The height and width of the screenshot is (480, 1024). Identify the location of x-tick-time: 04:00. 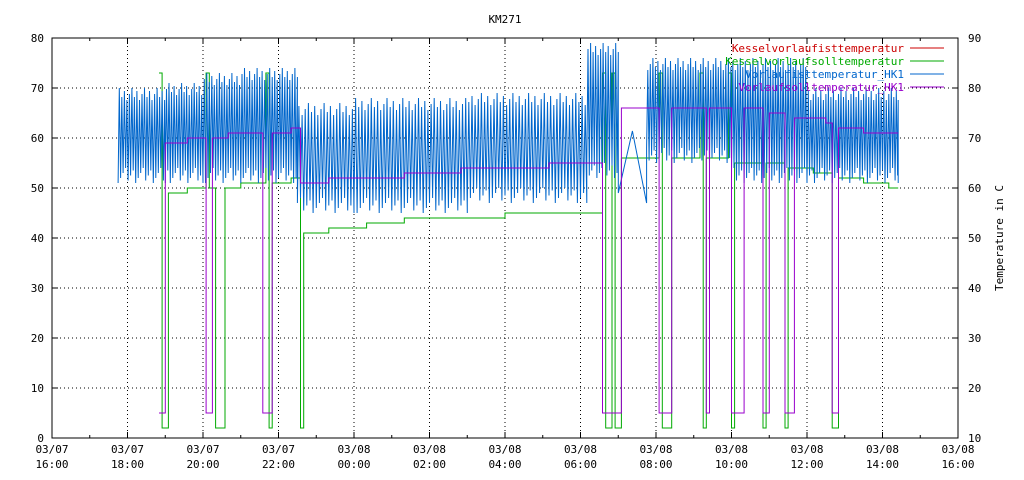
(504, 464).